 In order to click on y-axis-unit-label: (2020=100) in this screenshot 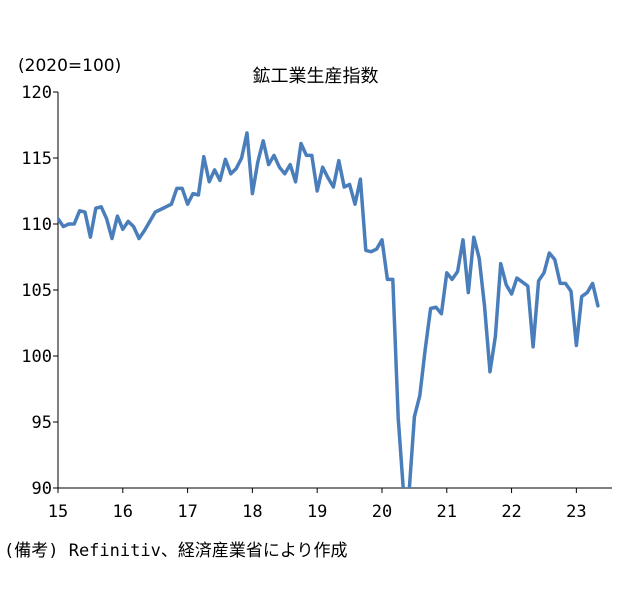, I will do `click(70, 66)`.